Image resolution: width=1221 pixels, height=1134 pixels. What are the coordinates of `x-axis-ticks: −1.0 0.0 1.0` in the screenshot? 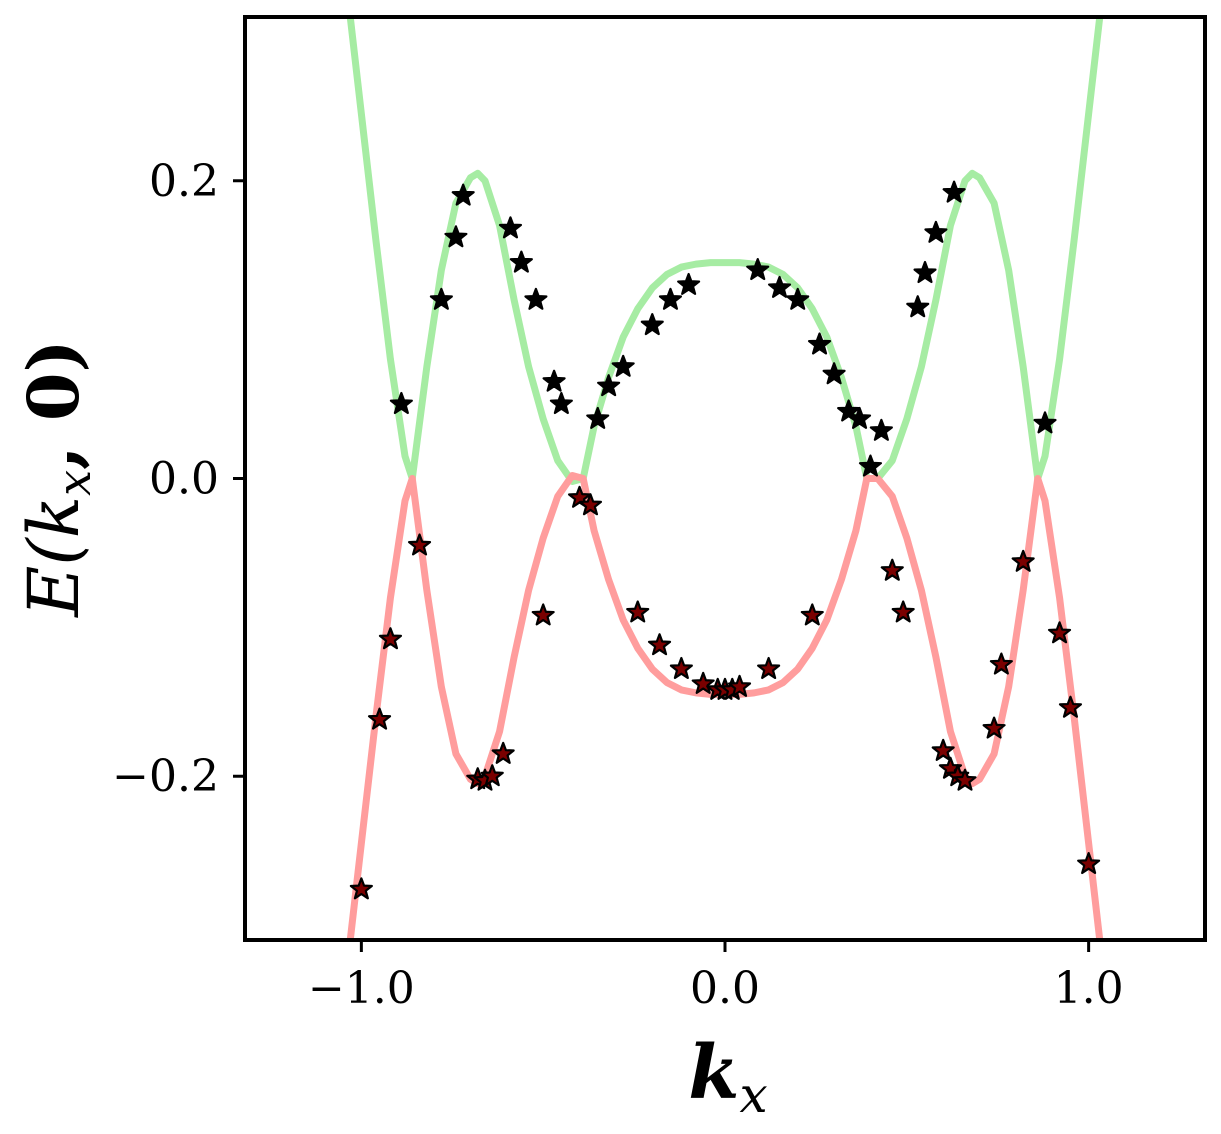 It's located at (716, 977).